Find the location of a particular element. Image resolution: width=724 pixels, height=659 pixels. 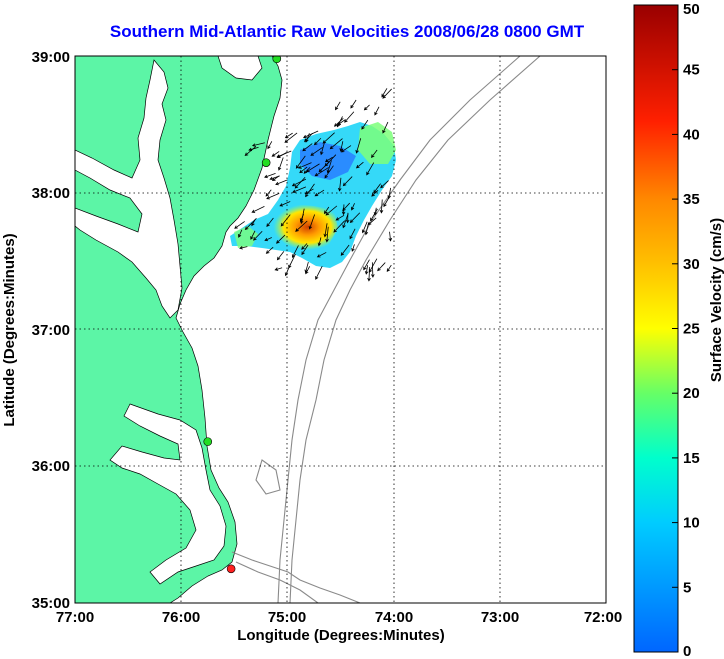

delaware-bay is located at coordinates (240, 68).